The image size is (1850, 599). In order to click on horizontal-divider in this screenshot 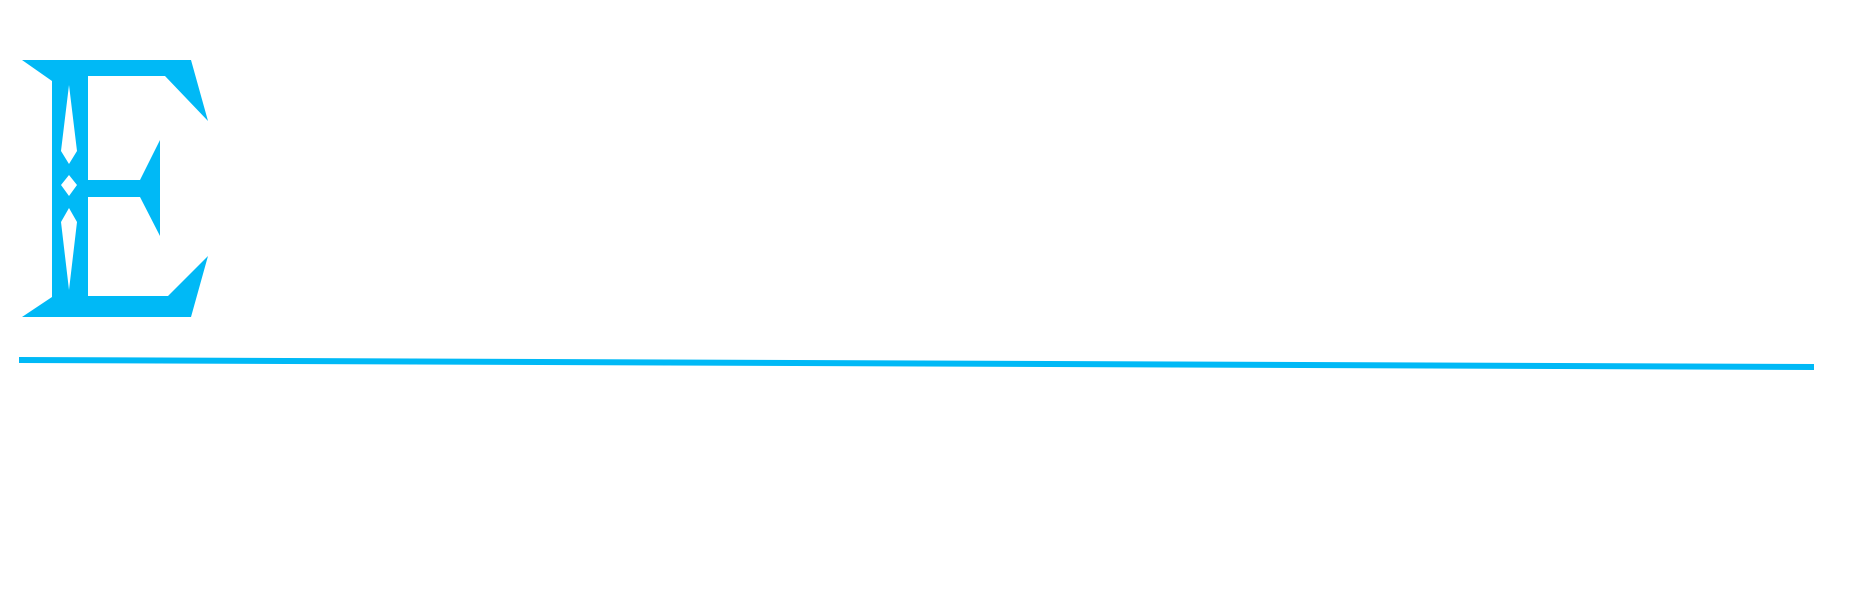, I will do `click(916, 363)`.